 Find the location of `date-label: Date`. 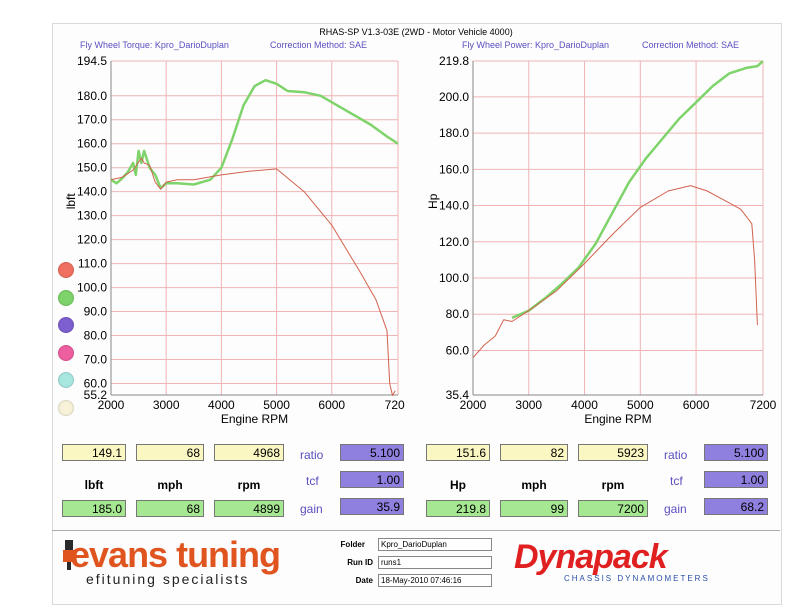

date-label: Date is located at coordinates (364, 580).